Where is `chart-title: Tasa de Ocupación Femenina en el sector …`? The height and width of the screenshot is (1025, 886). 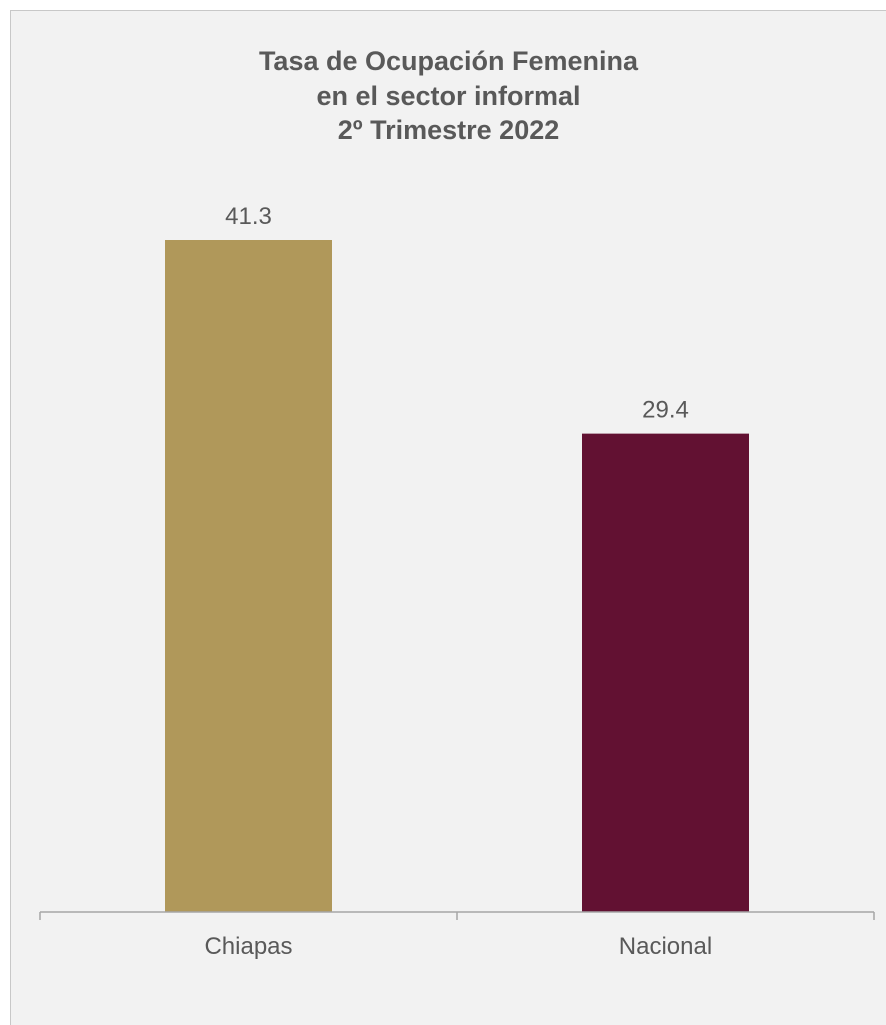
chart-title: Tasa de Ocupación Femenina en el sector … is located at coordinates (448, 96).